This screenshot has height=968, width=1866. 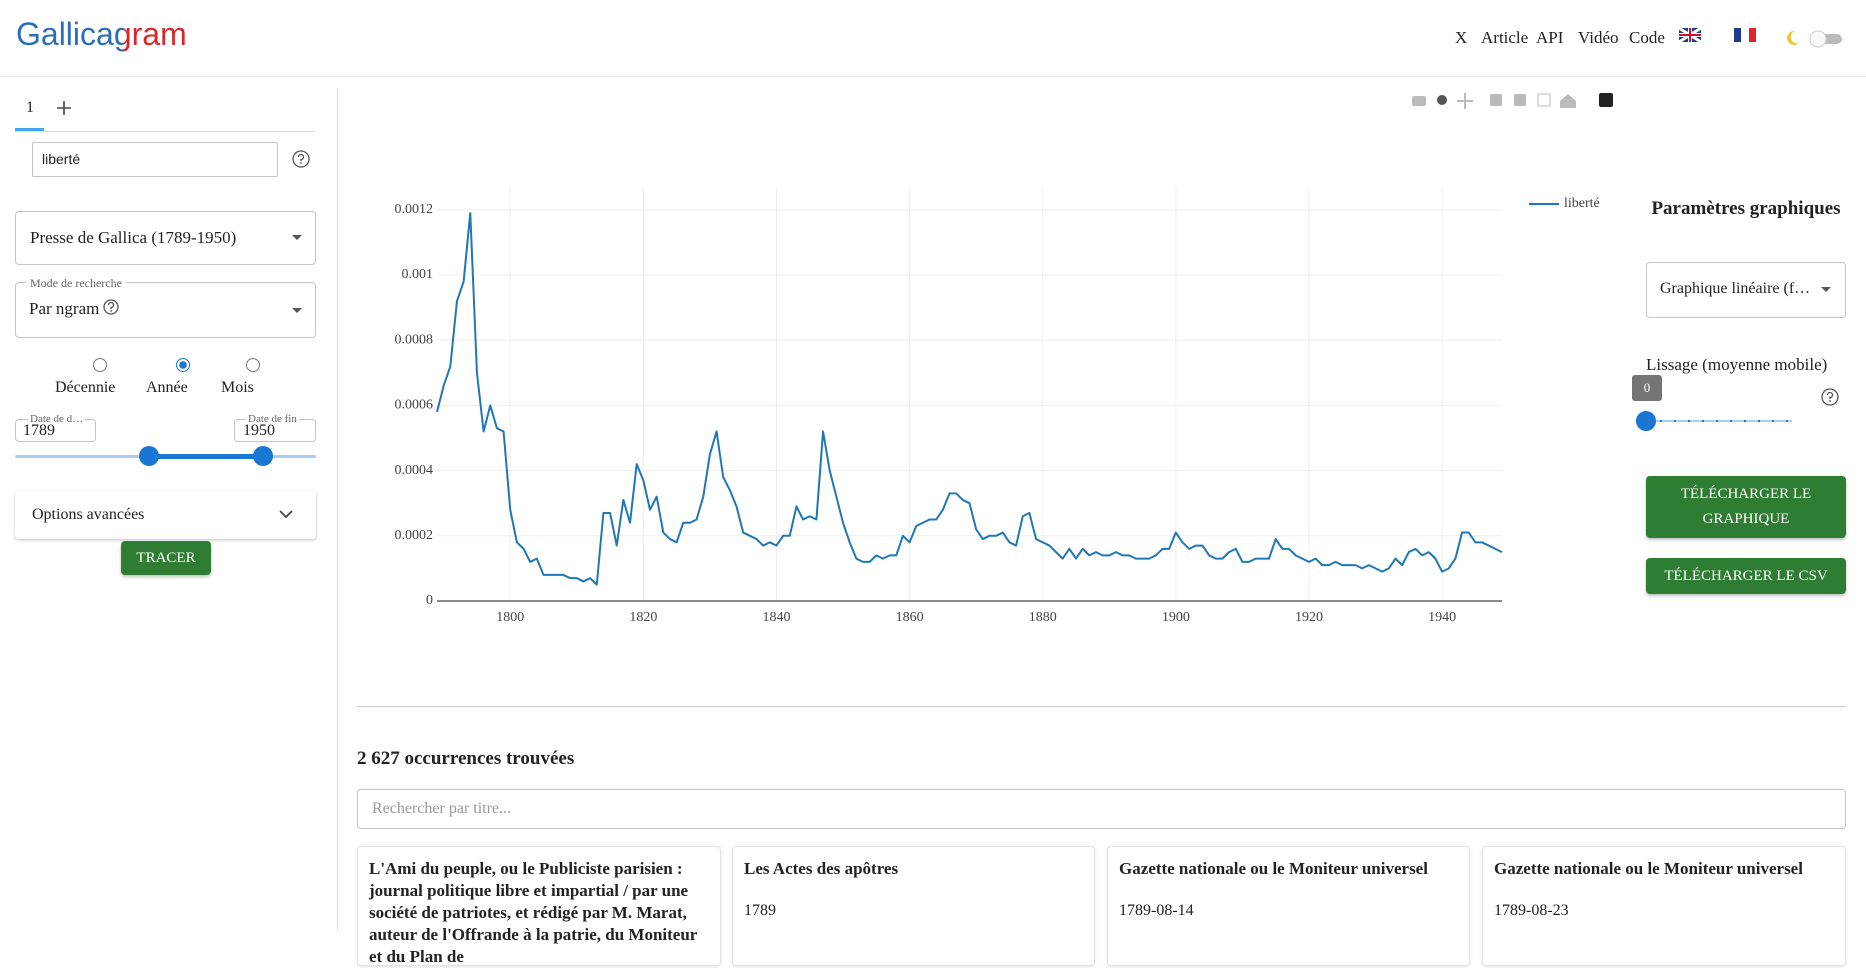 What do you see at coordinates (1719, 421) in the screenshot?
I see `smoothing-track` at bounding box center [1719, 421].